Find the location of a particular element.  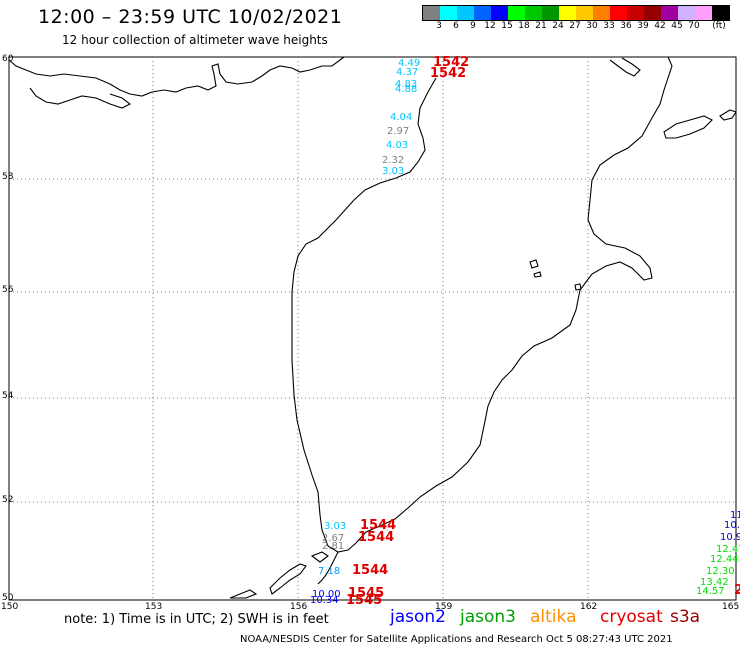

scale-label: 30 is located at coordinates (592, 26).